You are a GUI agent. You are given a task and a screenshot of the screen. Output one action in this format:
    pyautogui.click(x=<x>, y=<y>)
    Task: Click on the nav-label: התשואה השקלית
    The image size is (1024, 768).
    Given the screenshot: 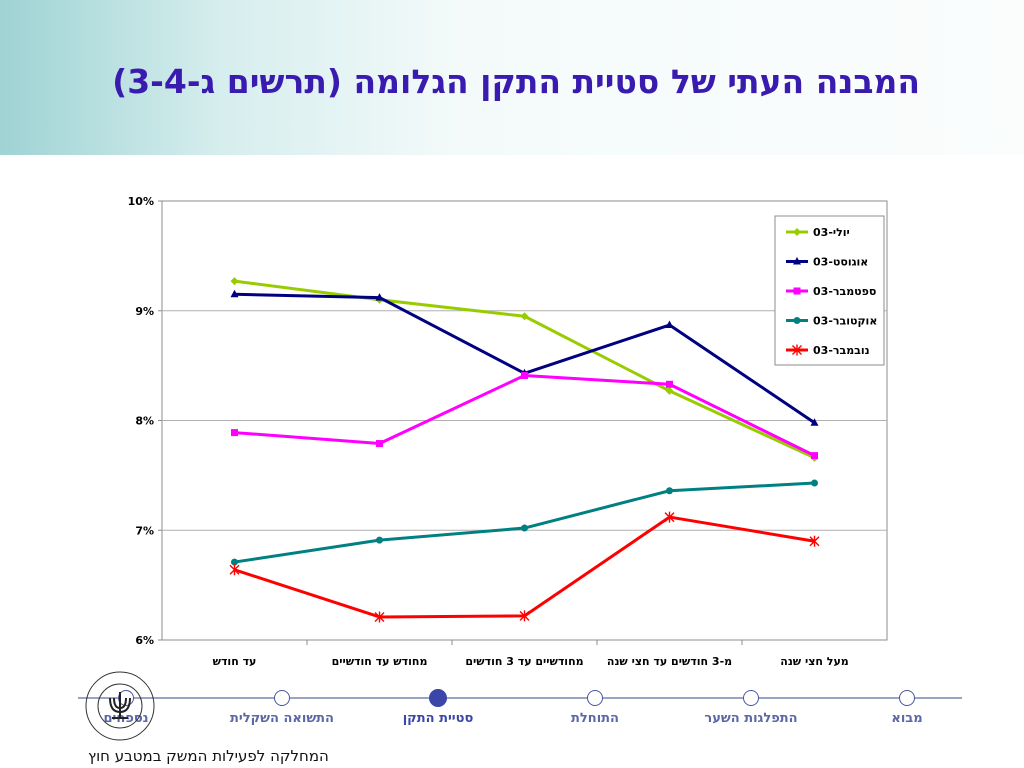 What is the action you would take?
    pyautogui.click(x=282, y=718)
    